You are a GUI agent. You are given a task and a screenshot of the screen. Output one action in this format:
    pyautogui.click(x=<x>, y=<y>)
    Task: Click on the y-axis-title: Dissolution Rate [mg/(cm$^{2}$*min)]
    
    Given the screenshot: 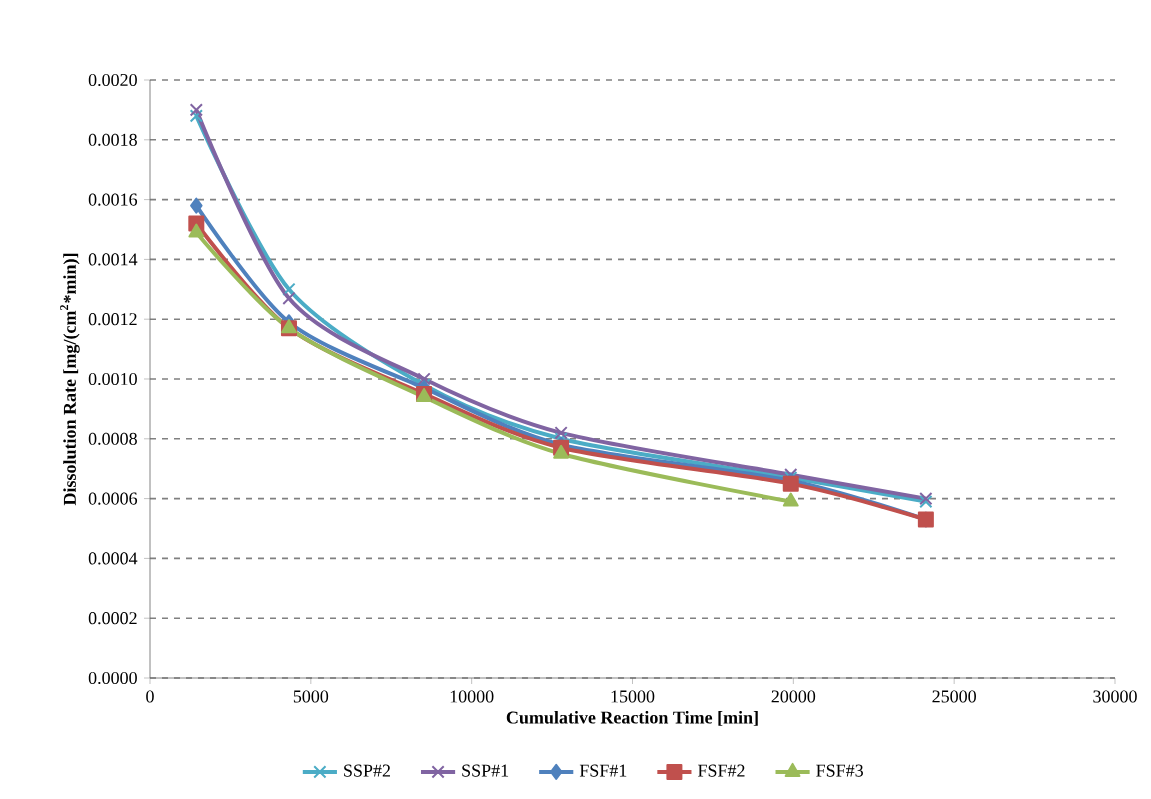 What is the action you would take?
    pyautogui.click(x=70, y=379)
    